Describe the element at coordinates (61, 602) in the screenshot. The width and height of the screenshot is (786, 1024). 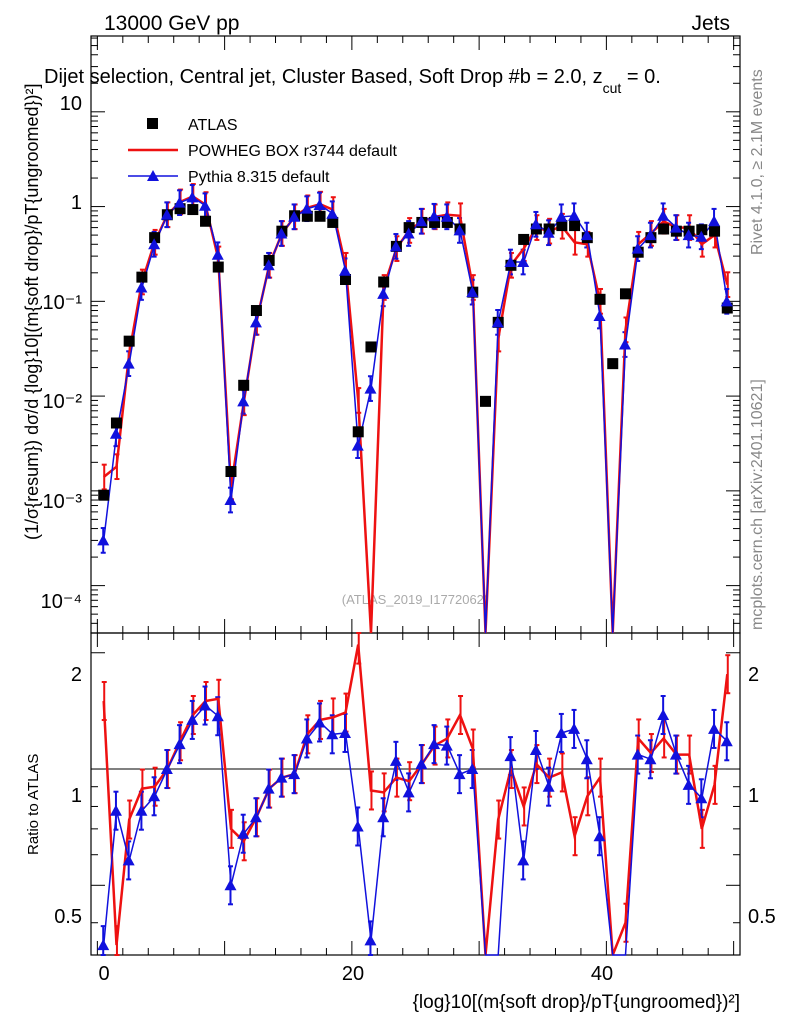
I see `main-y-tick-1e-4: 10⁻⁴` at that location.